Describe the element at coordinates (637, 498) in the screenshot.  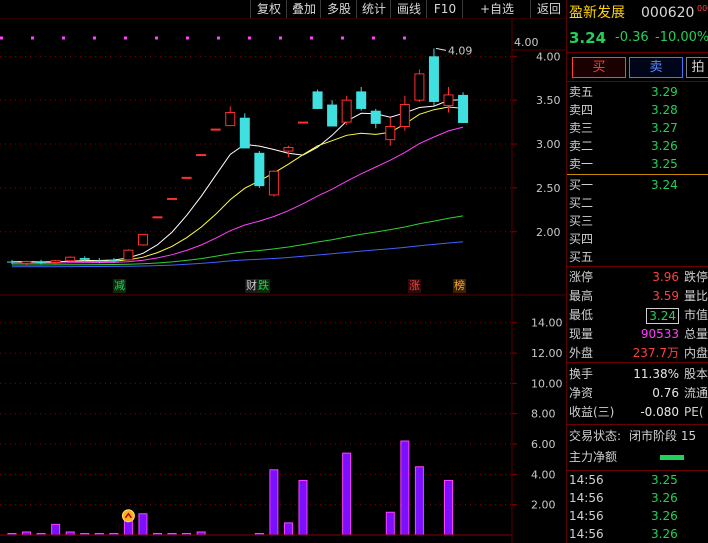
I see `tick-row-1: 14:56 3.26` at that location.